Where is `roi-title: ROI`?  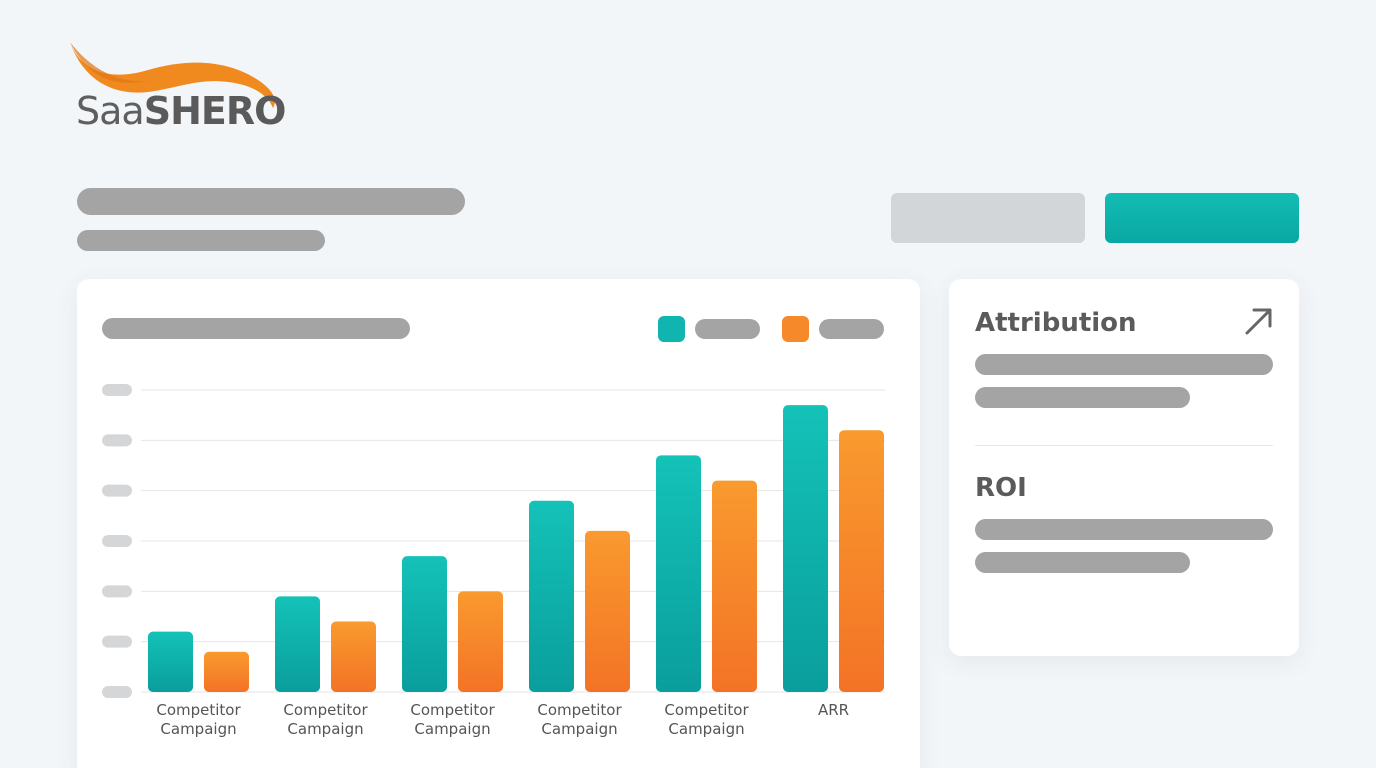 roi-title: ROI is located at coordinates (1001, 488).